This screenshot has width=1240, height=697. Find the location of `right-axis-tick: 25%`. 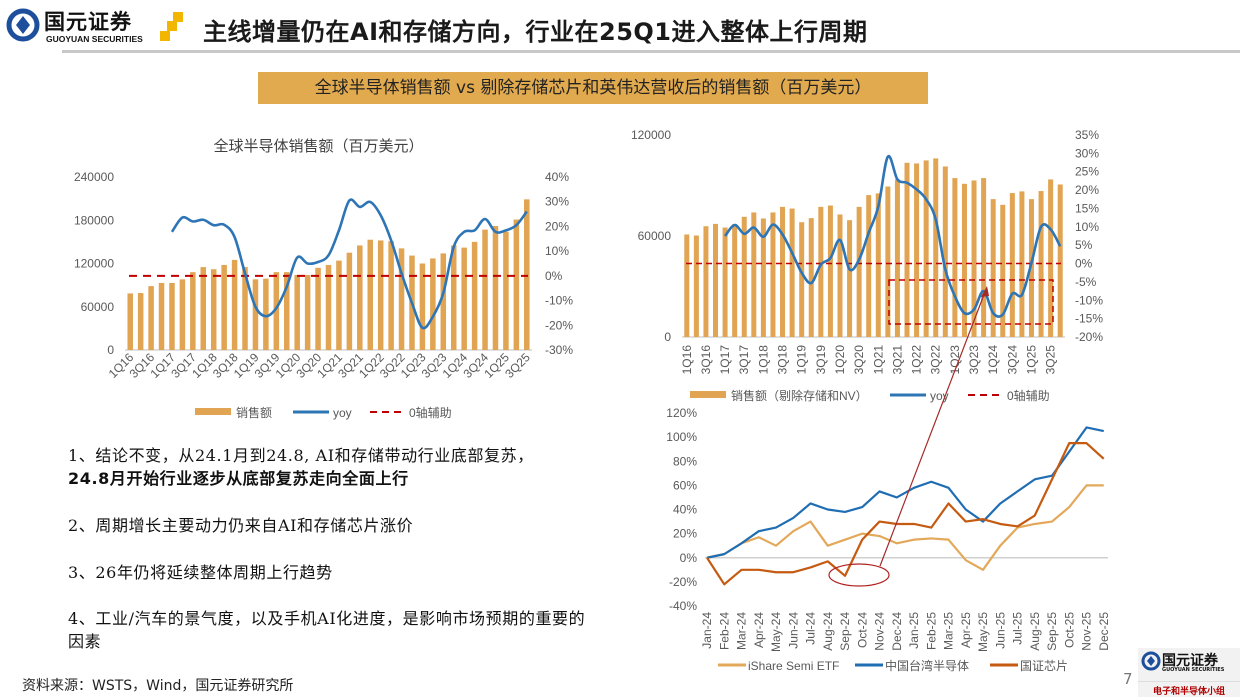

right-axis-tick: 25% is located at coordinates (1087, 172).